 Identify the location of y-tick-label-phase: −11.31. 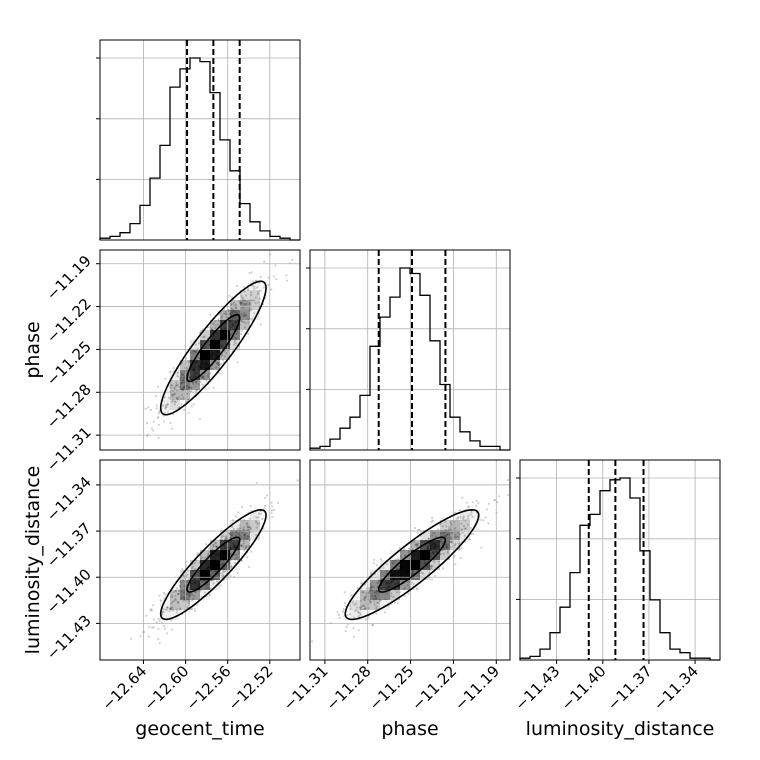
(69, 449).